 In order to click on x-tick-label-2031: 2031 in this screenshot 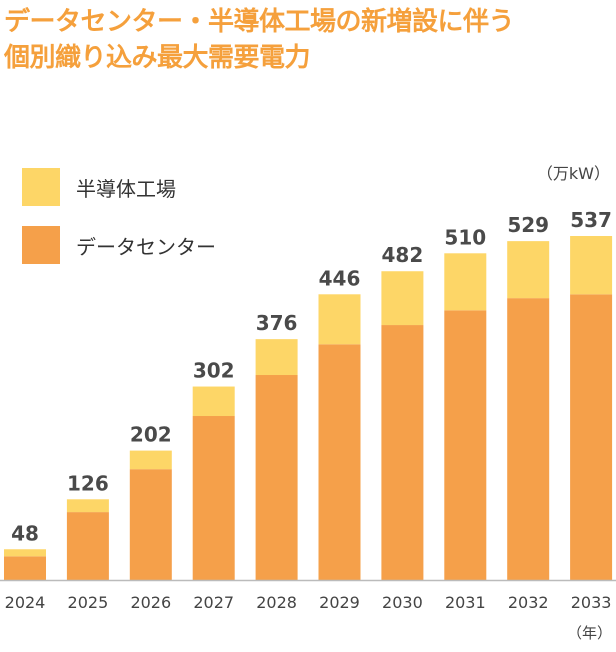, I will do `click(465, 602)`.